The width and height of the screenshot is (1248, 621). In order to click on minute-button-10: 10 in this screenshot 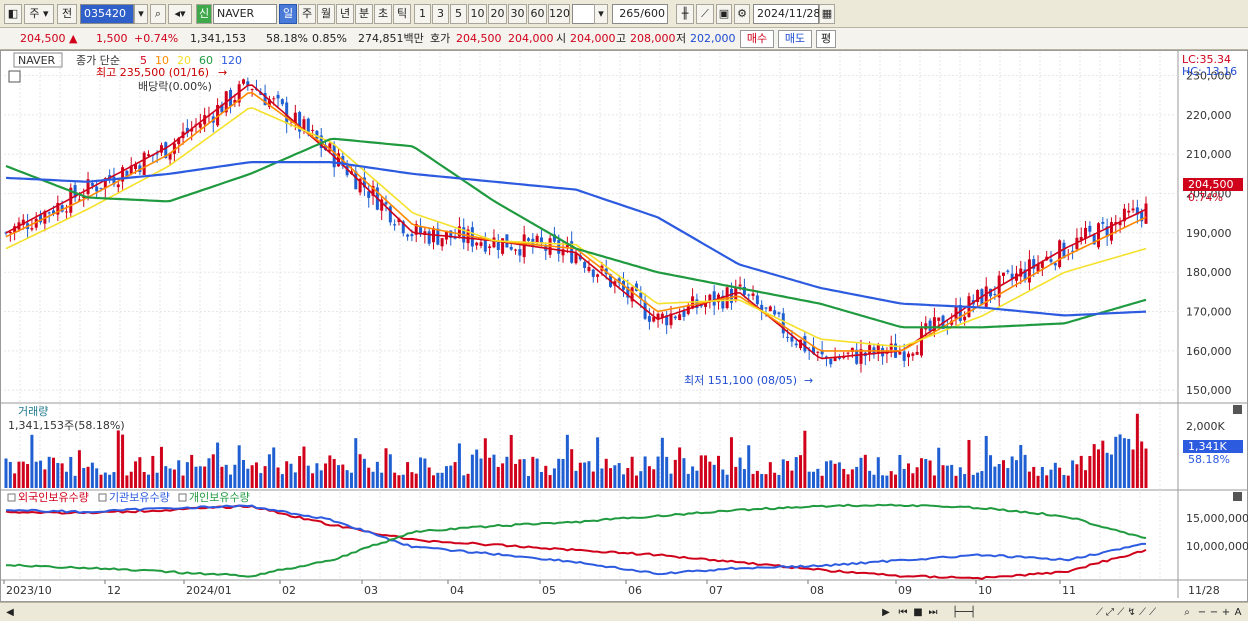, I will do `click(477, 14)`.